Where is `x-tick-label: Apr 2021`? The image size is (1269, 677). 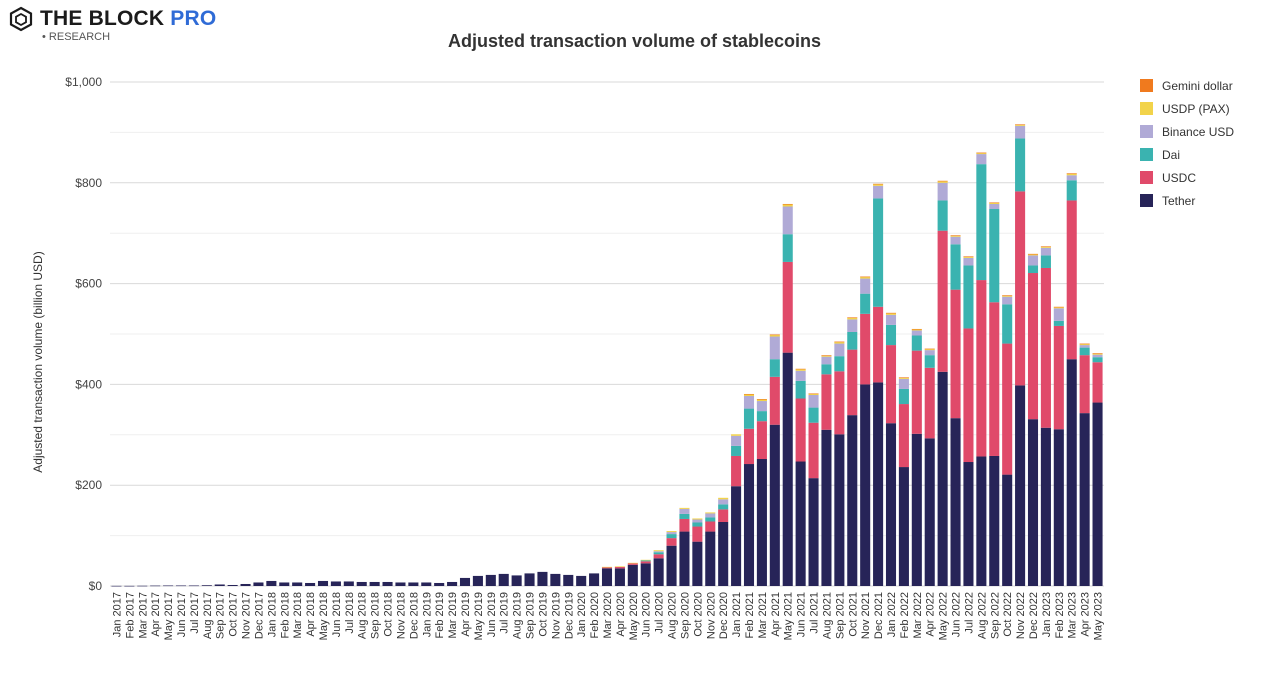 x-tick-label: Apr 2021 is located at coordinates (776, 614).